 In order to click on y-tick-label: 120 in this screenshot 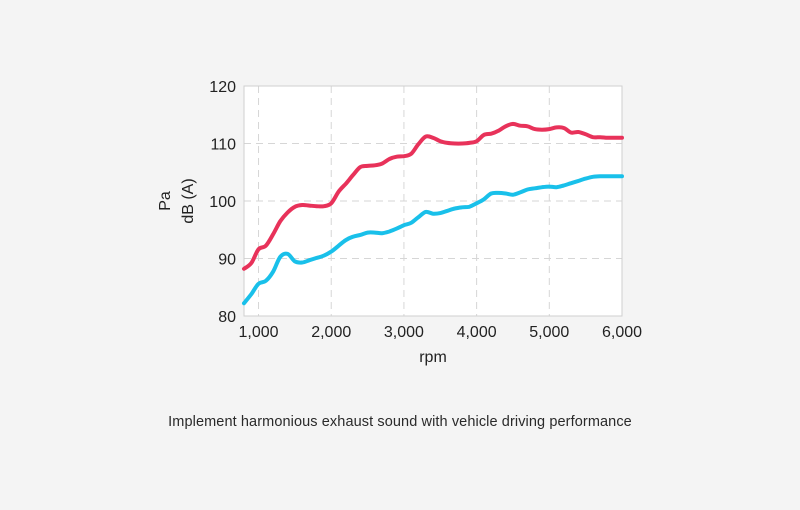, I will do `click(222, 87)`.